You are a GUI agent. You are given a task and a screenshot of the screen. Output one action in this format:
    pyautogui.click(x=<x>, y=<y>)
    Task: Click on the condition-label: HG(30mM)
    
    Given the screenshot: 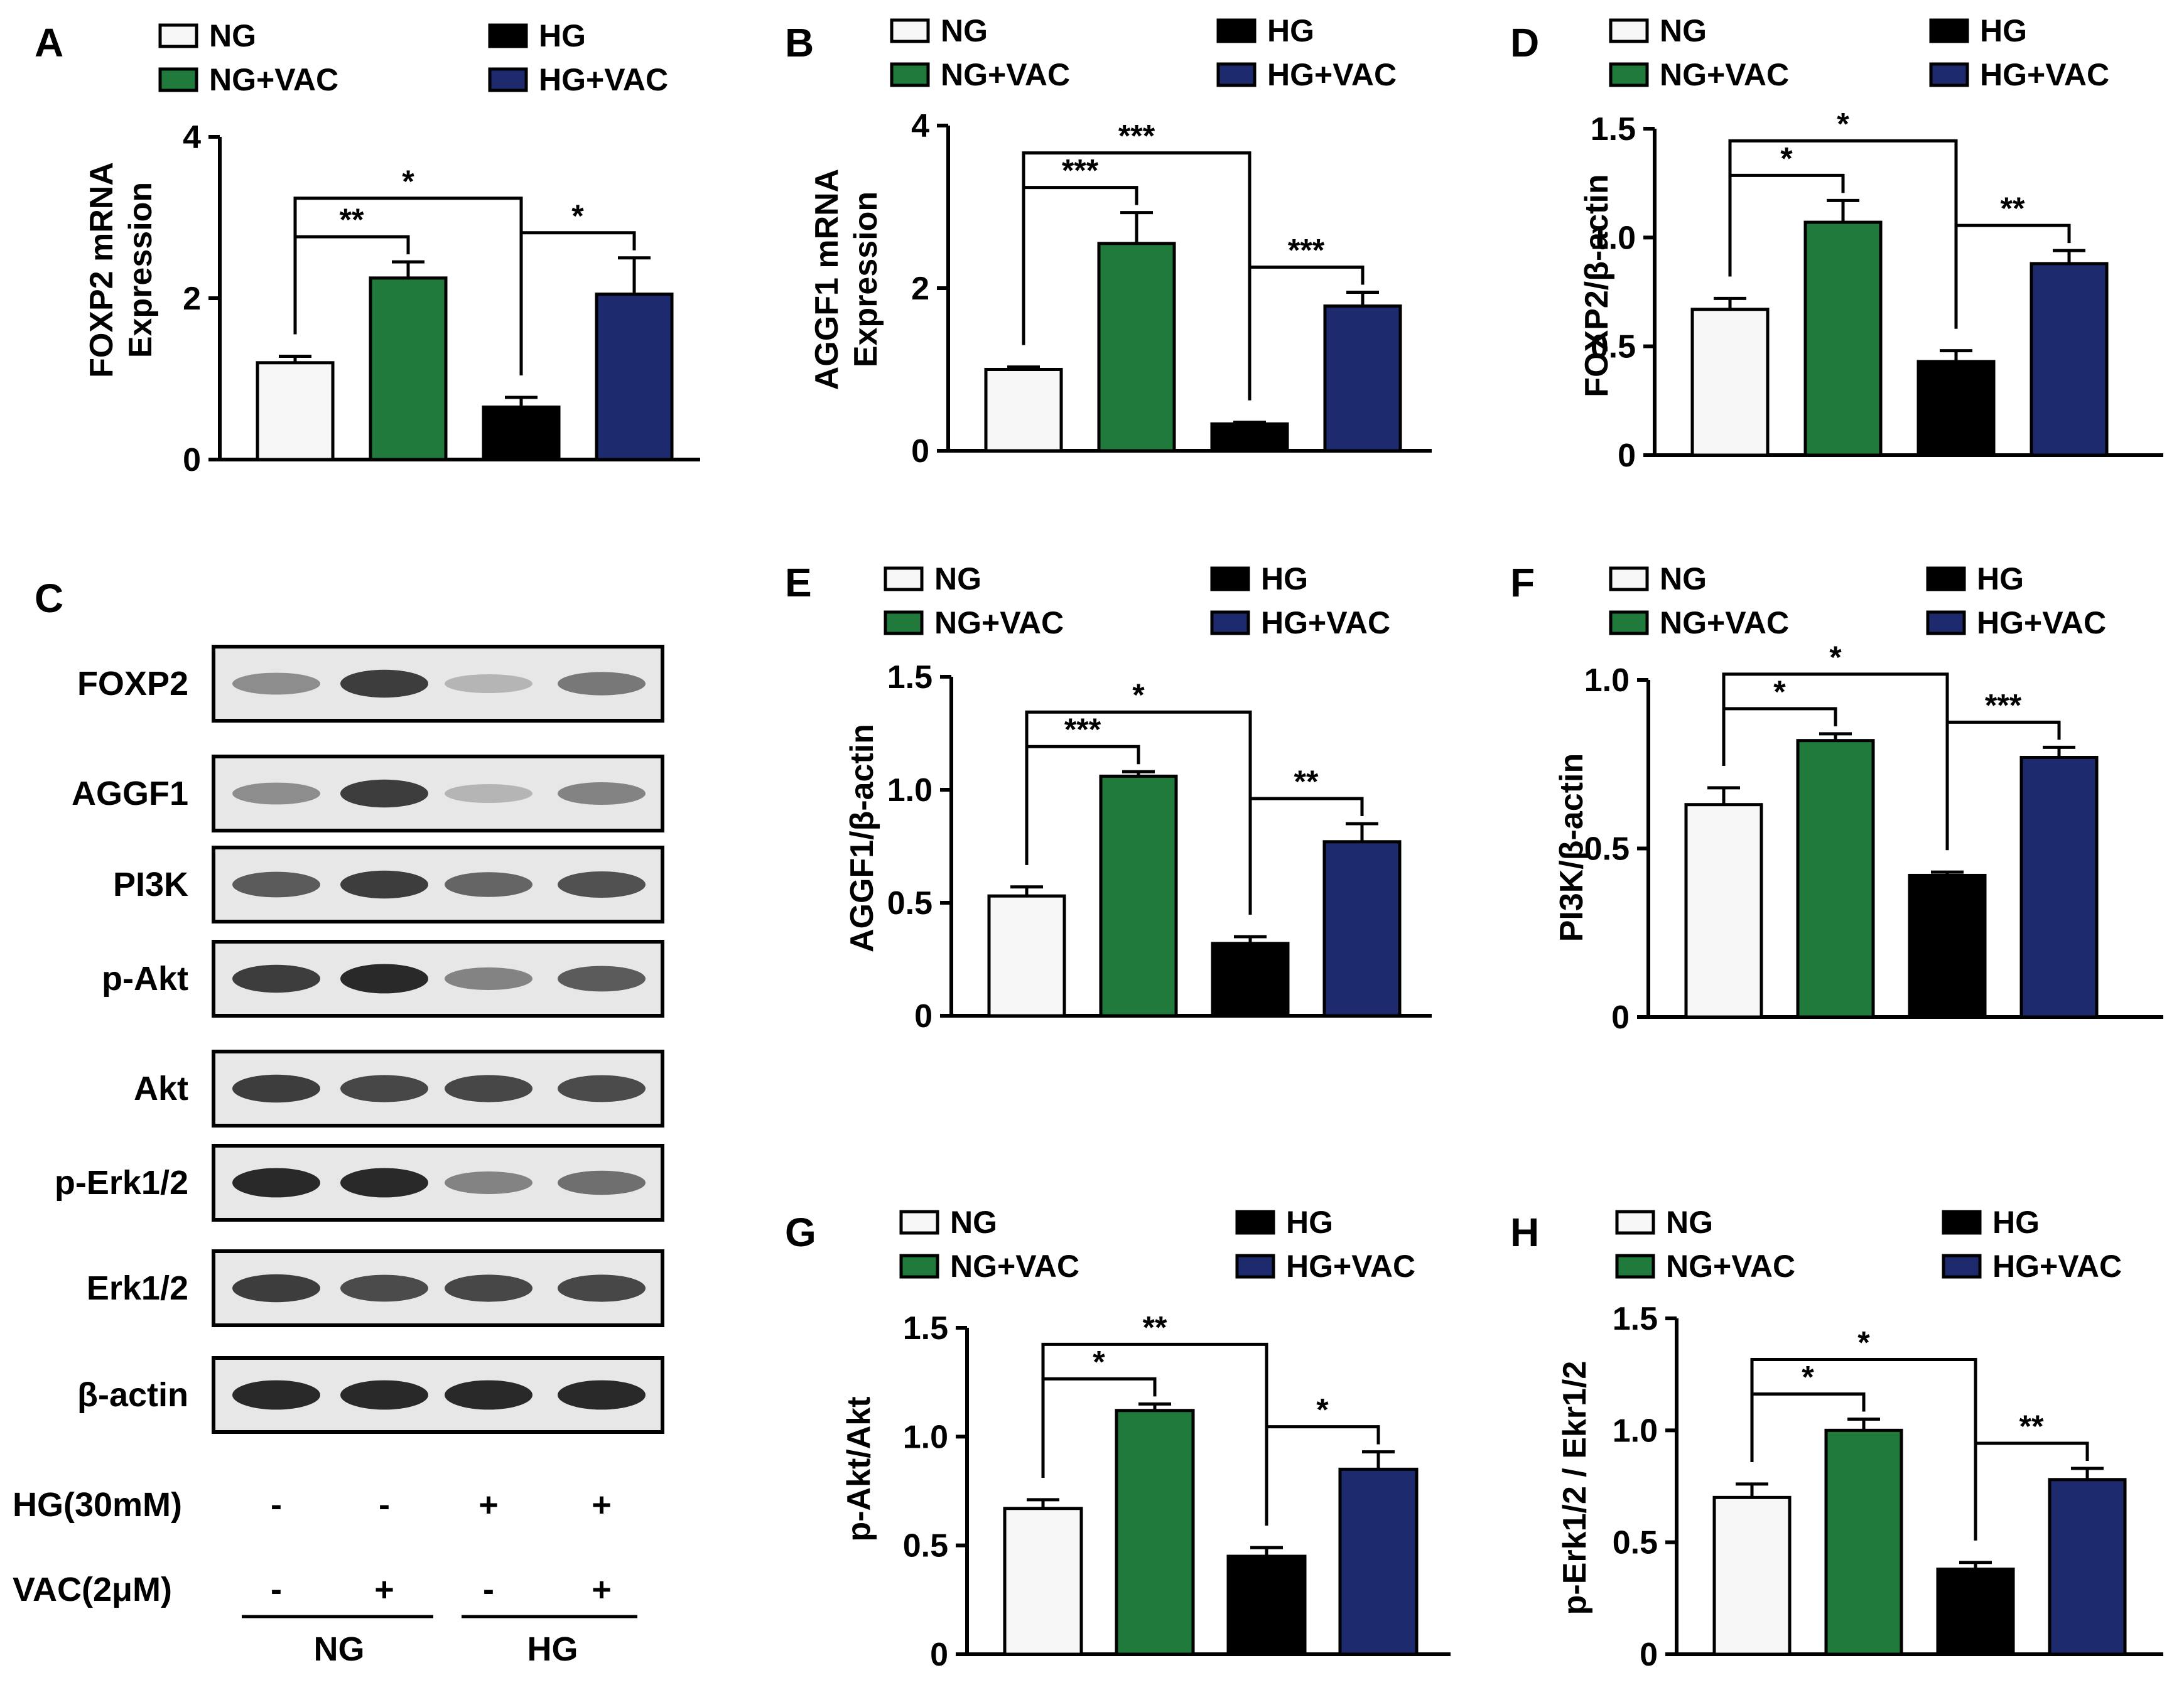 What is the action you would take?
    pyautogui.click(x=97, y=1505)
    